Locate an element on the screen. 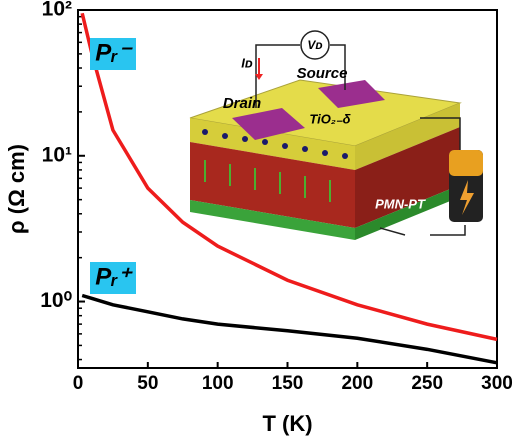  annotation: Iᴅ is located at coordinates (247, 62).